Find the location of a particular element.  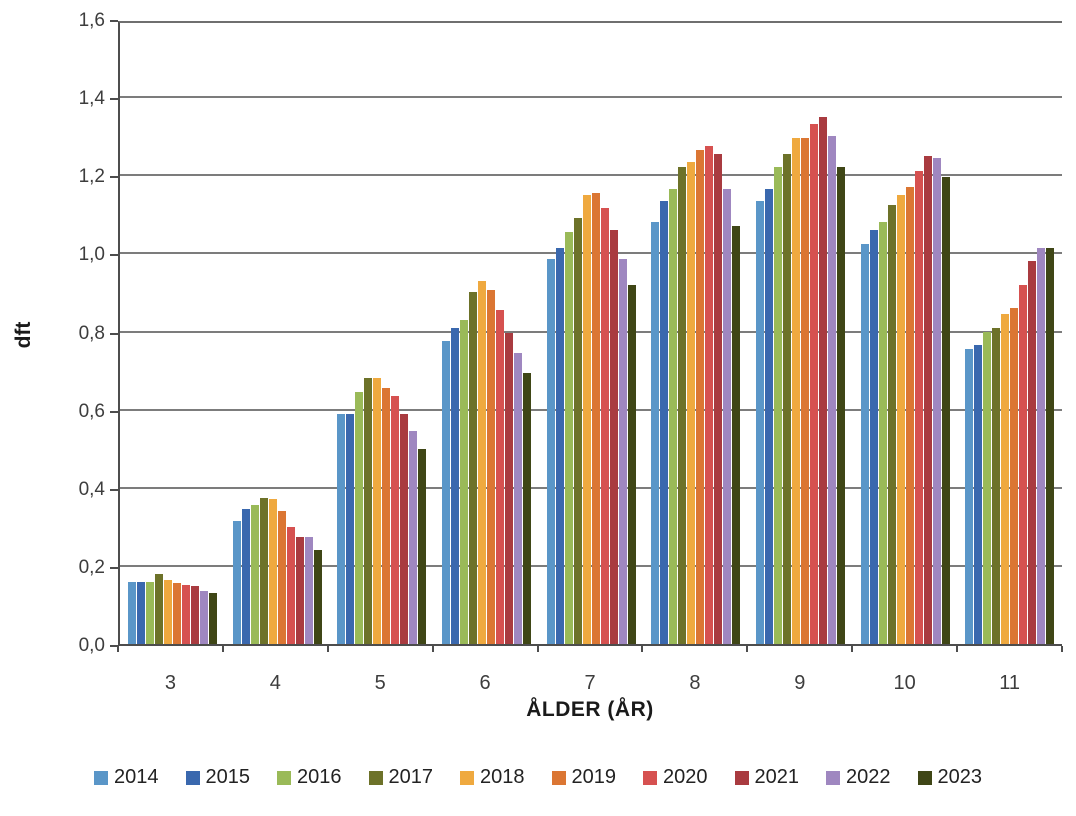

y-tick-label: 1,4 is located at coordinates (91, 99).